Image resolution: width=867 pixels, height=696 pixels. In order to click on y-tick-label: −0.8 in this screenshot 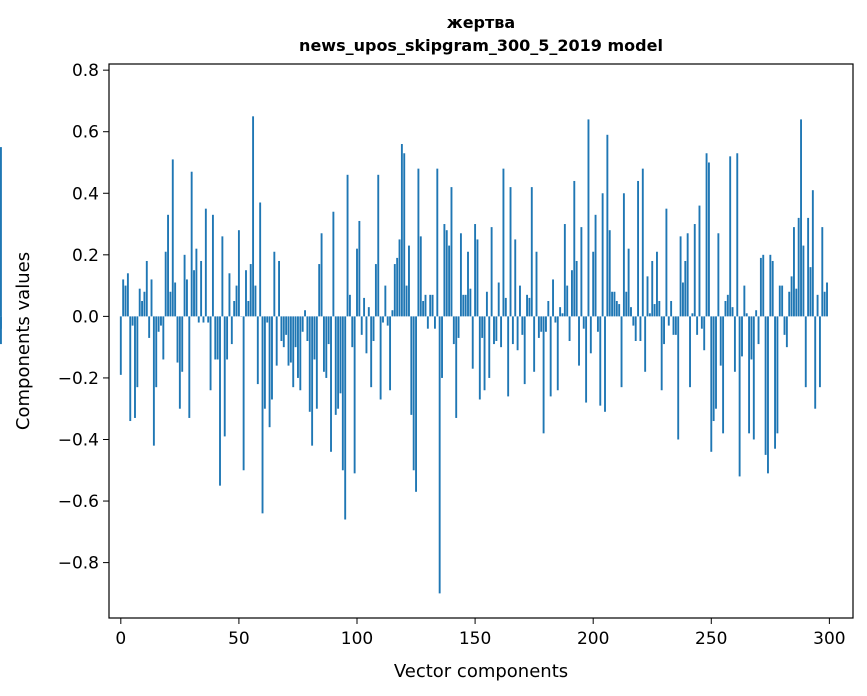, I will do `click(78, 564)`.